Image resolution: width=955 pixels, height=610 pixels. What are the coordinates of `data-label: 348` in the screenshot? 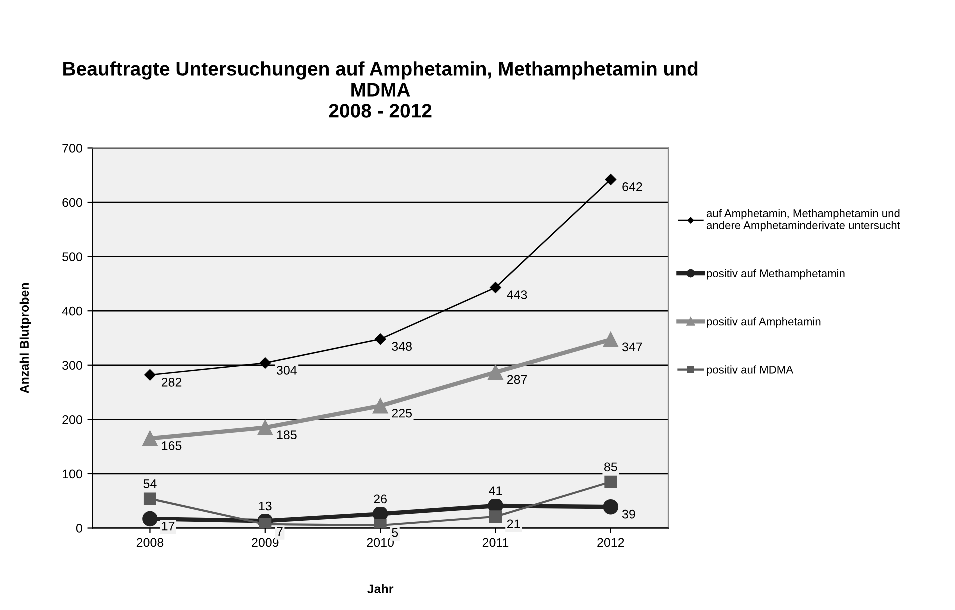 It's located at (402, 347).